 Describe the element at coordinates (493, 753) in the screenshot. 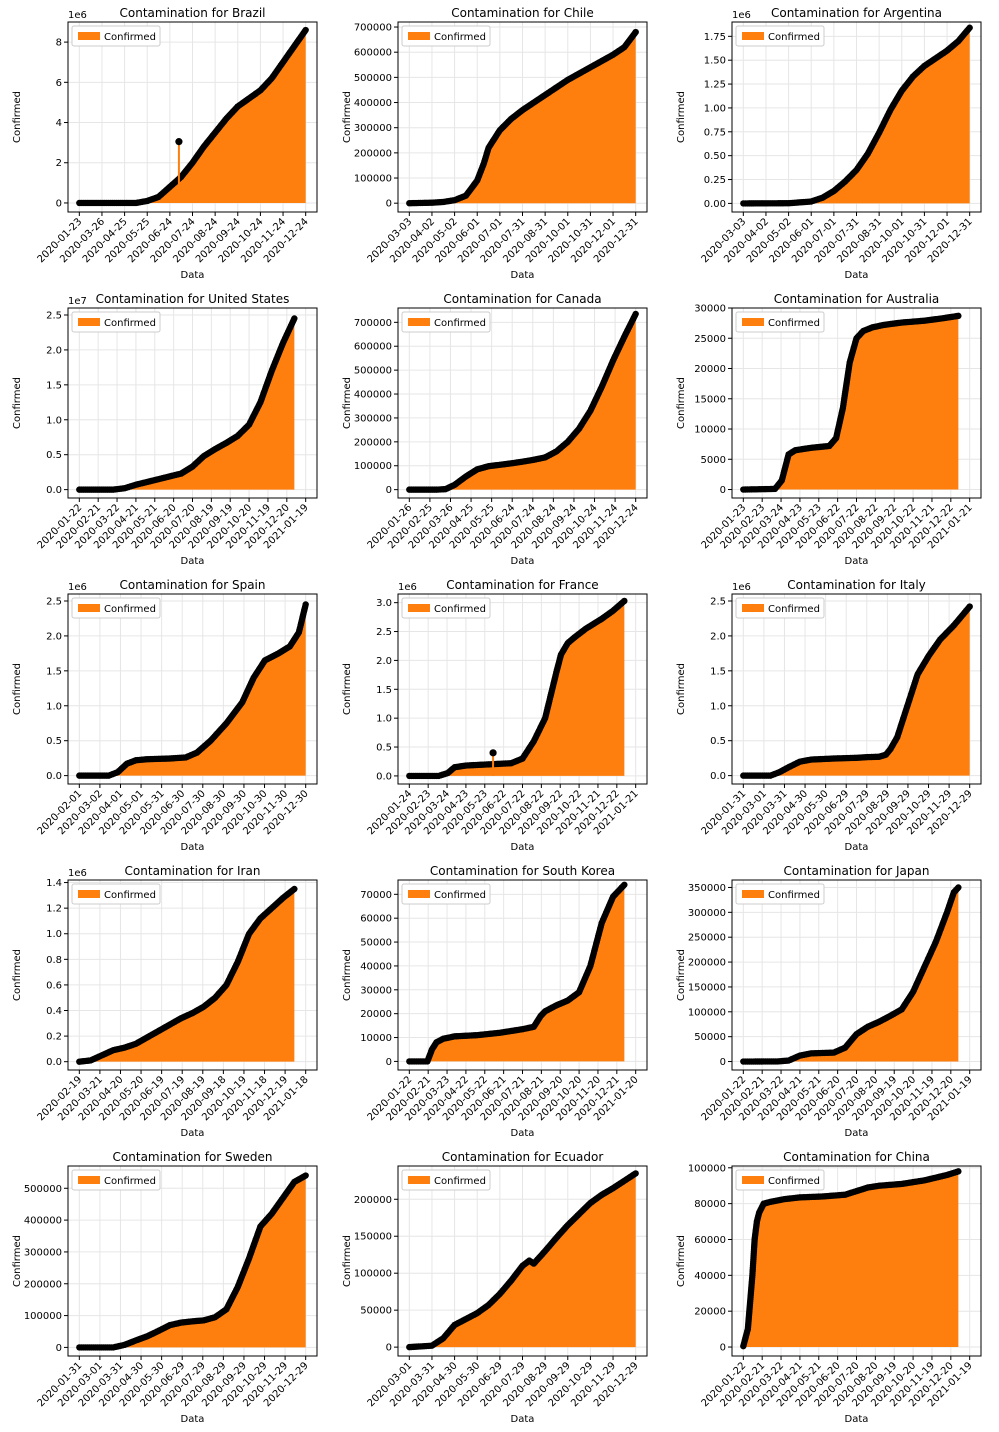

I see `spike-point` at that location.